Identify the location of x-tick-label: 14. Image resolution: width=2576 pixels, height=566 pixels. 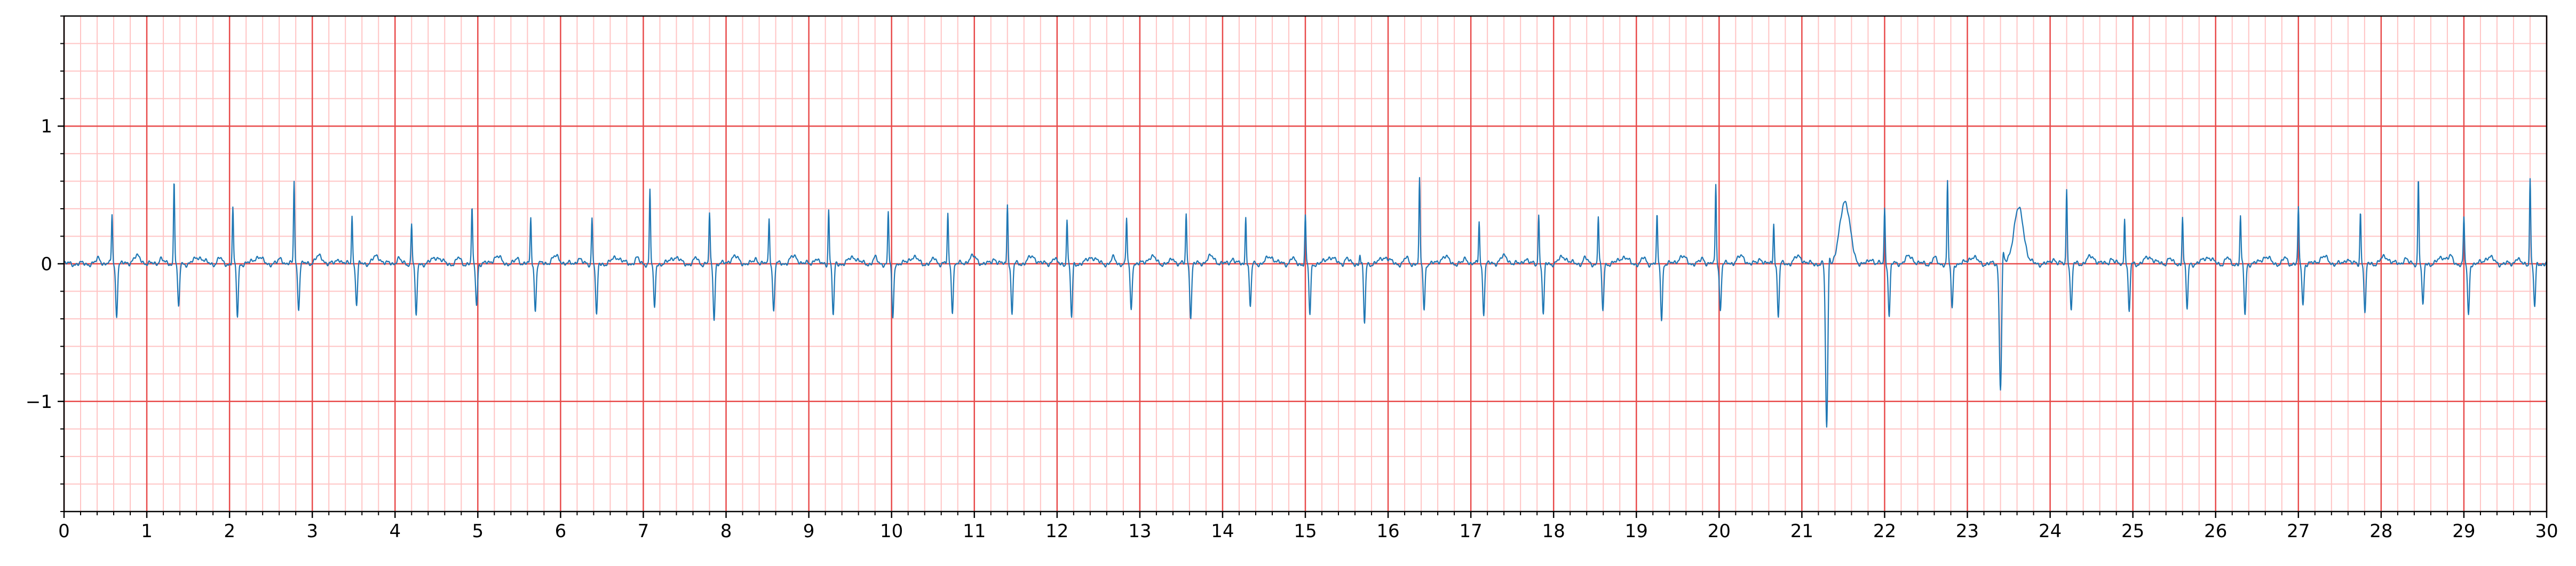
(1222, 531).